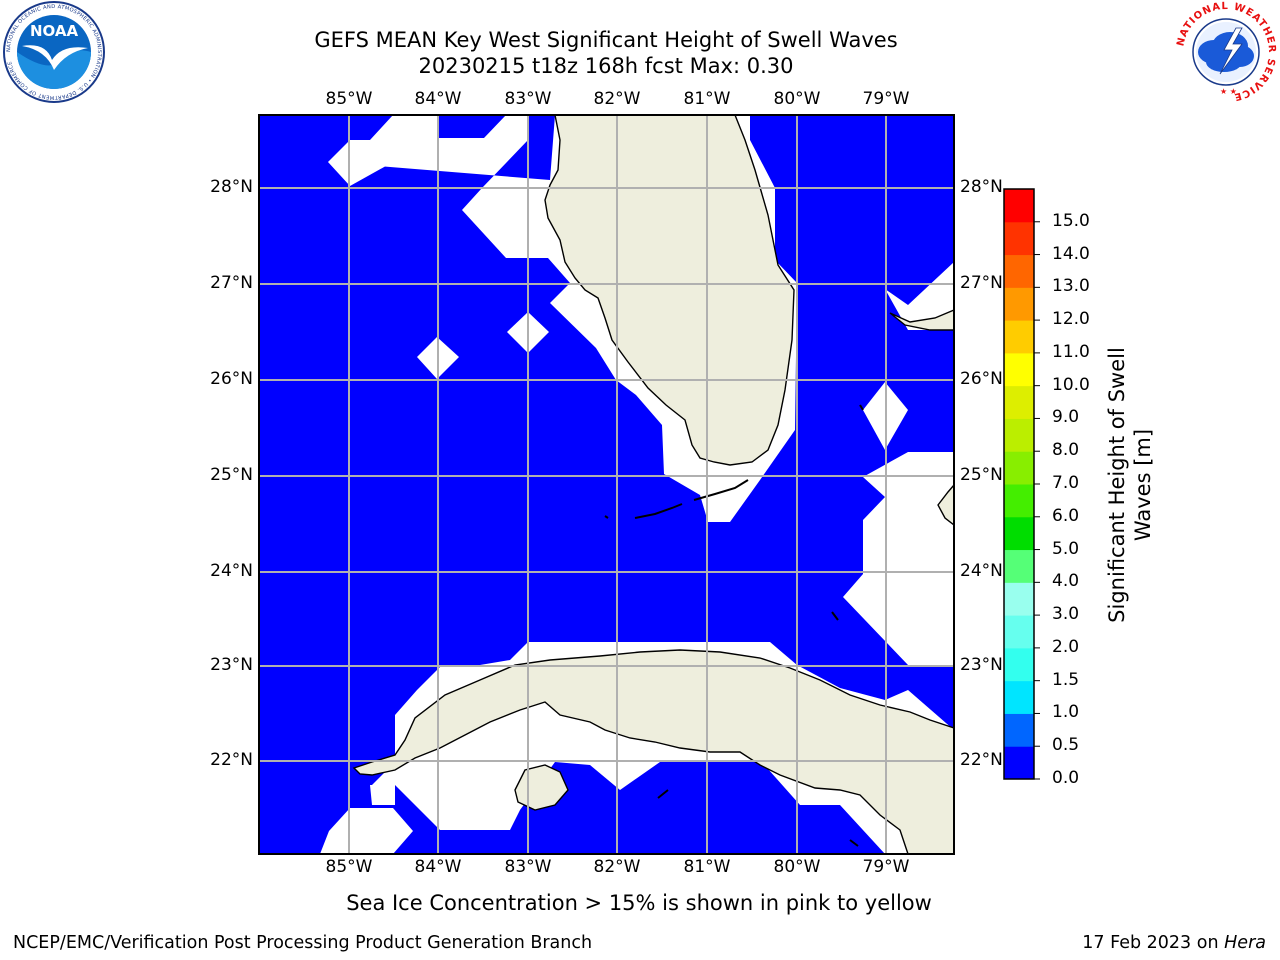 The height and width of the screenshot is (960, 1280). What do you see at coordinates (528, 99) in the screenshot?
I see `lon-label-top: 83°W` at bounding box center [528, 99].